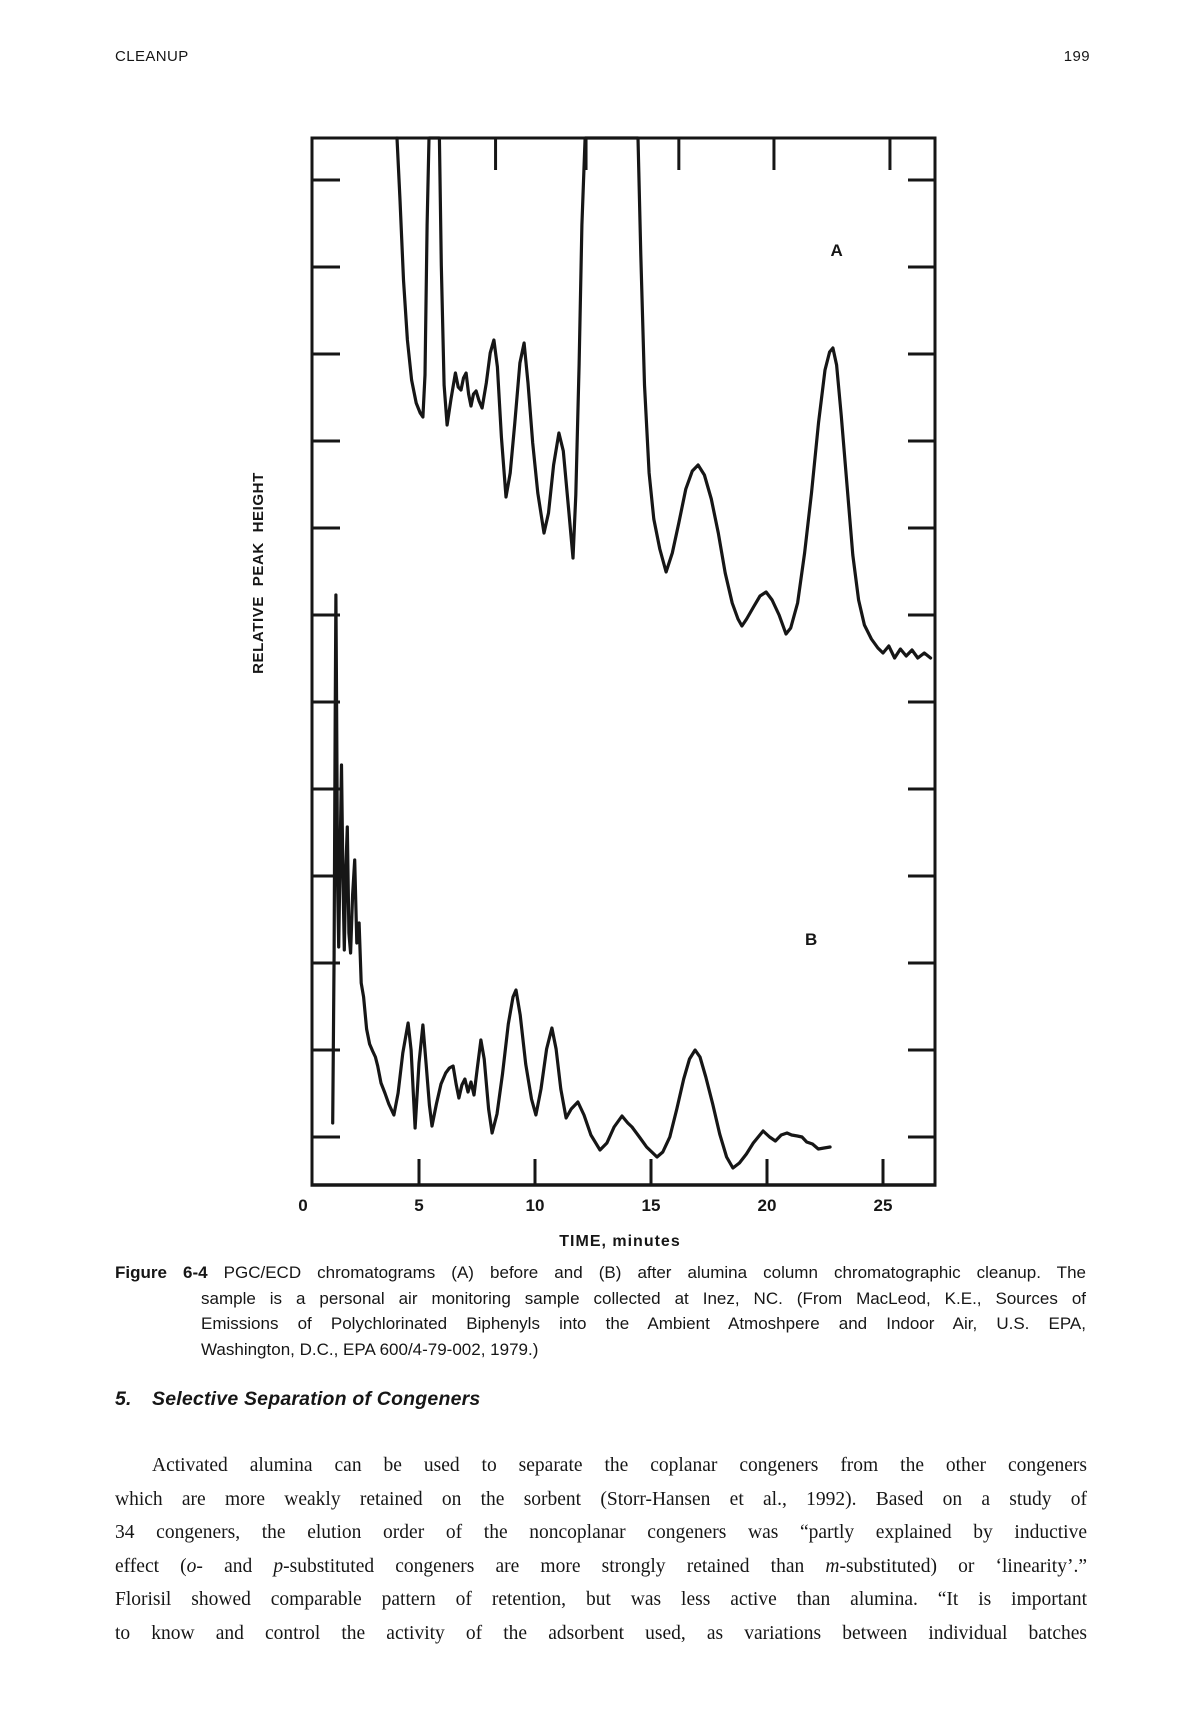  I want to click on text-run: effect (, so click(151, 1566).